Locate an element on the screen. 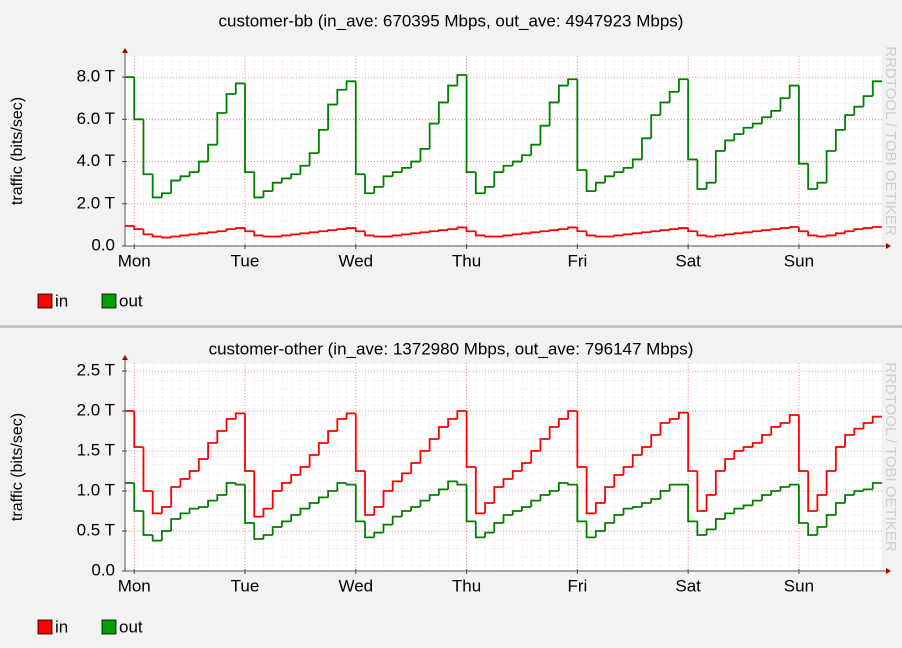  y-tick-label: 1.0 T is located at coordinates (96, 489).